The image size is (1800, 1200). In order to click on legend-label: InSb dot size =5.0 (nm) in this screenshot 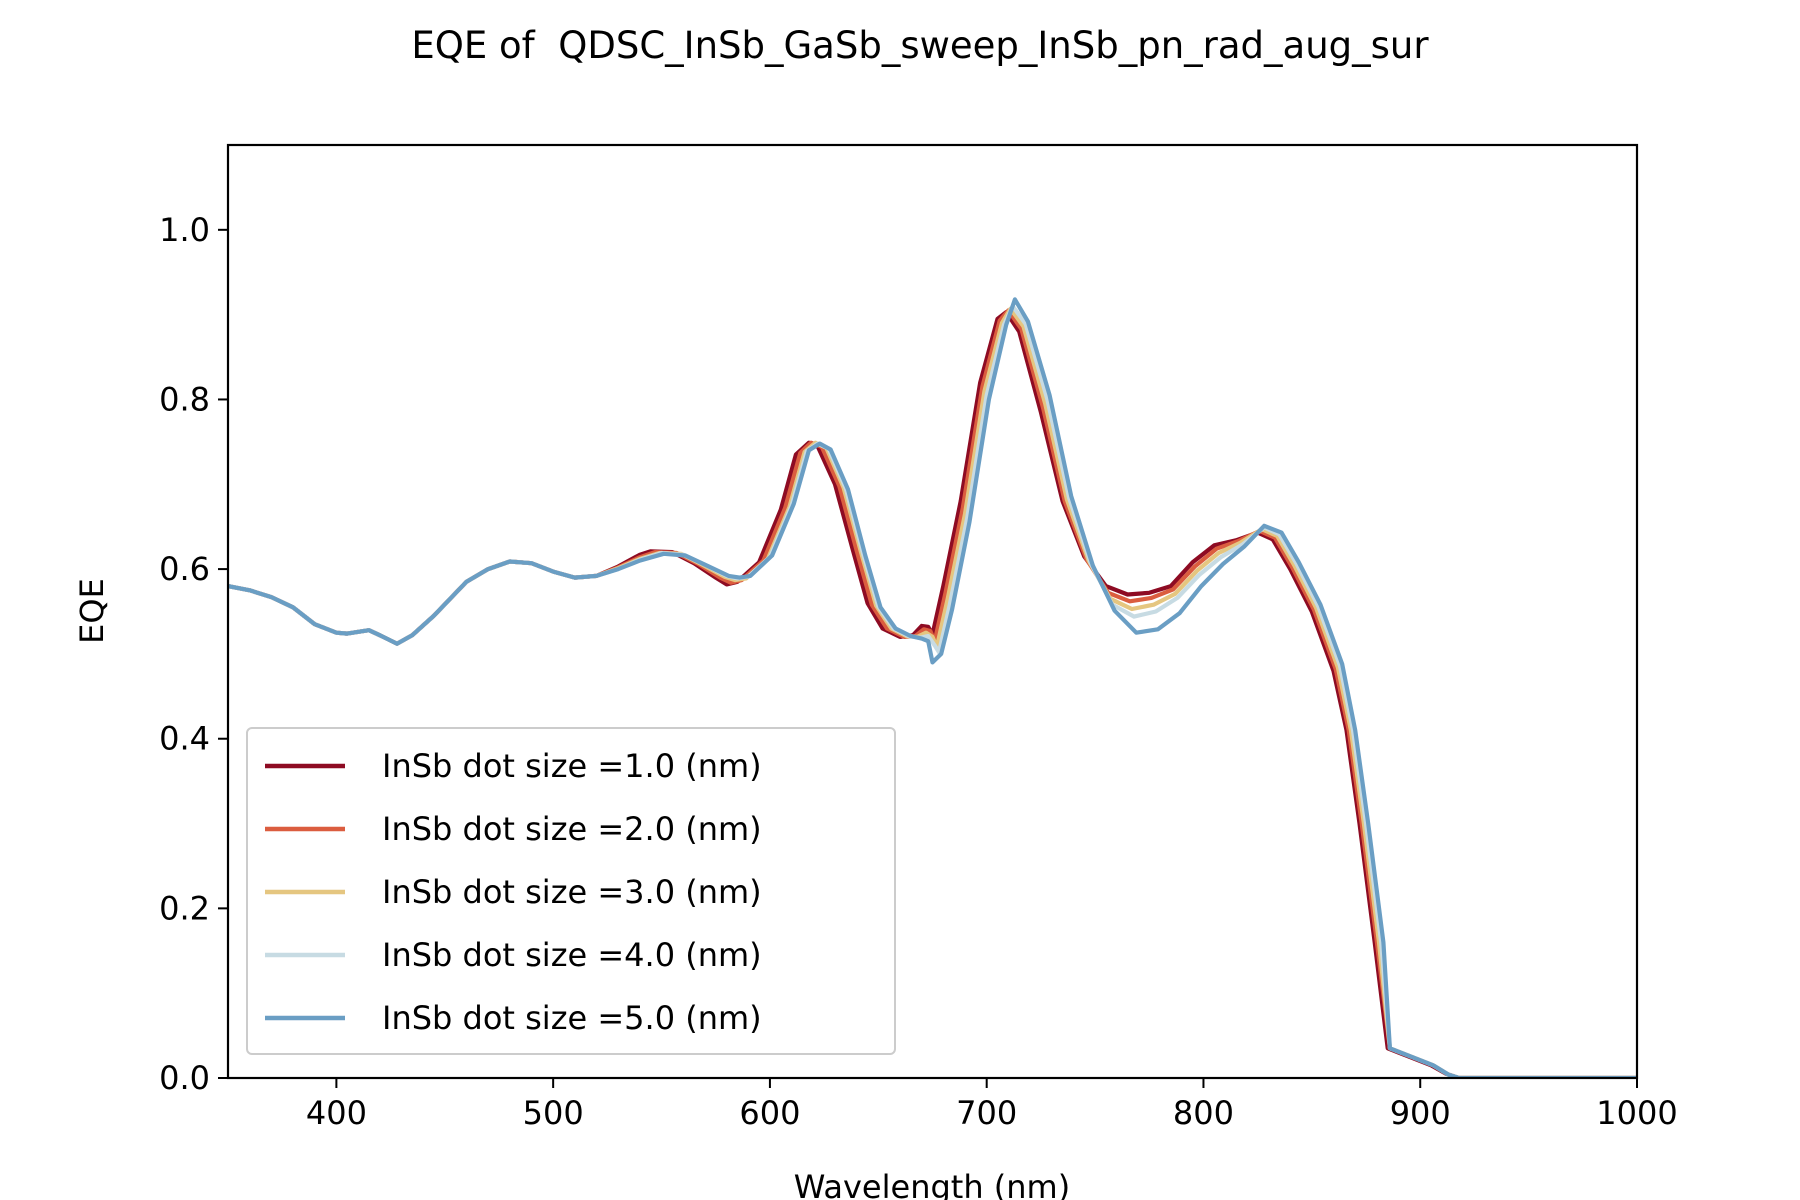, I will do `click(572, 1018)`.